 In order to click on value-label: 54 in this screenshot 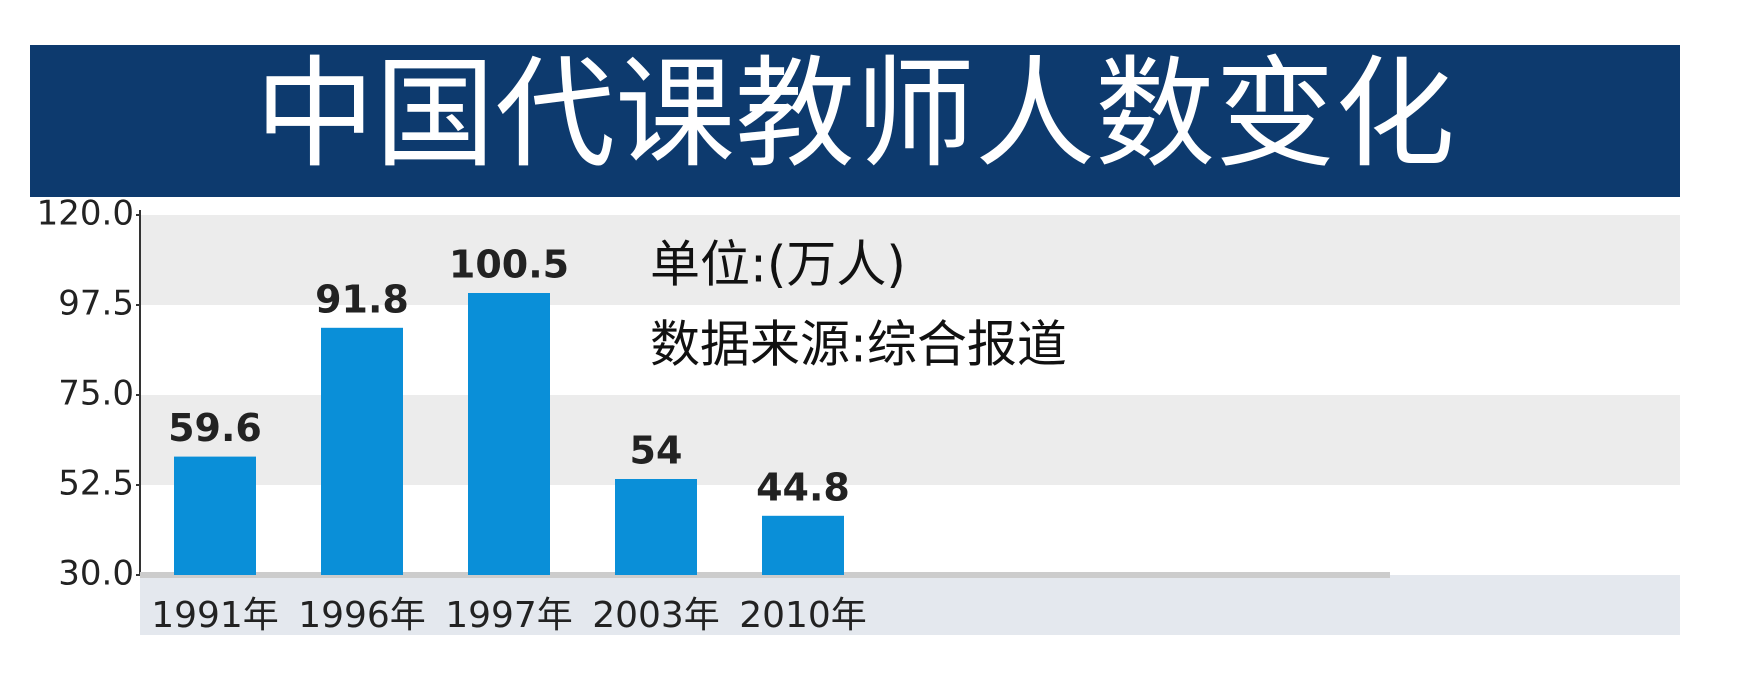, I will do `click(656, 451)`.